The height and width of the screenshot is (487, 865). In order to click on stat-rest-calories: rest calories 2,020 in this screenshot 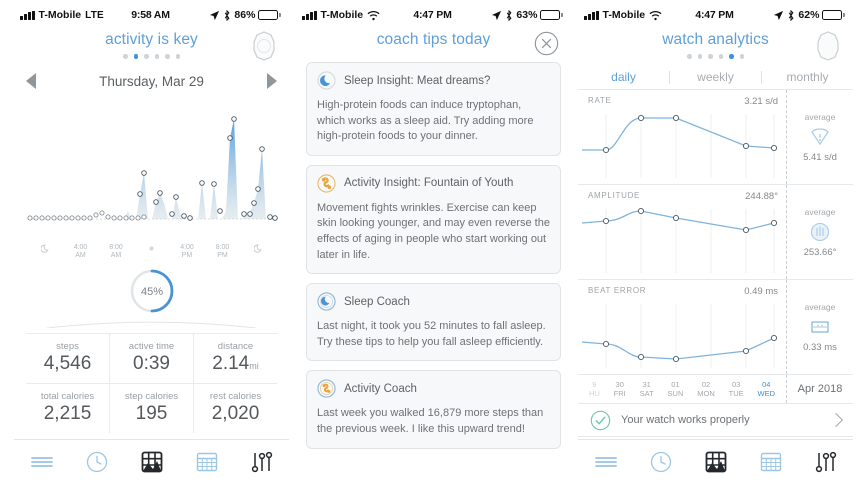, I will do `click(235, 409)`.